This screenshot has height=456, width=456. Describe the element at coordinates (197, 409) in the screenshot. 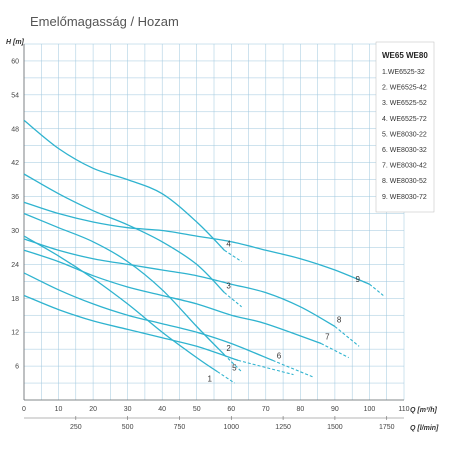

I see `x-tick-label: 50` at that location.